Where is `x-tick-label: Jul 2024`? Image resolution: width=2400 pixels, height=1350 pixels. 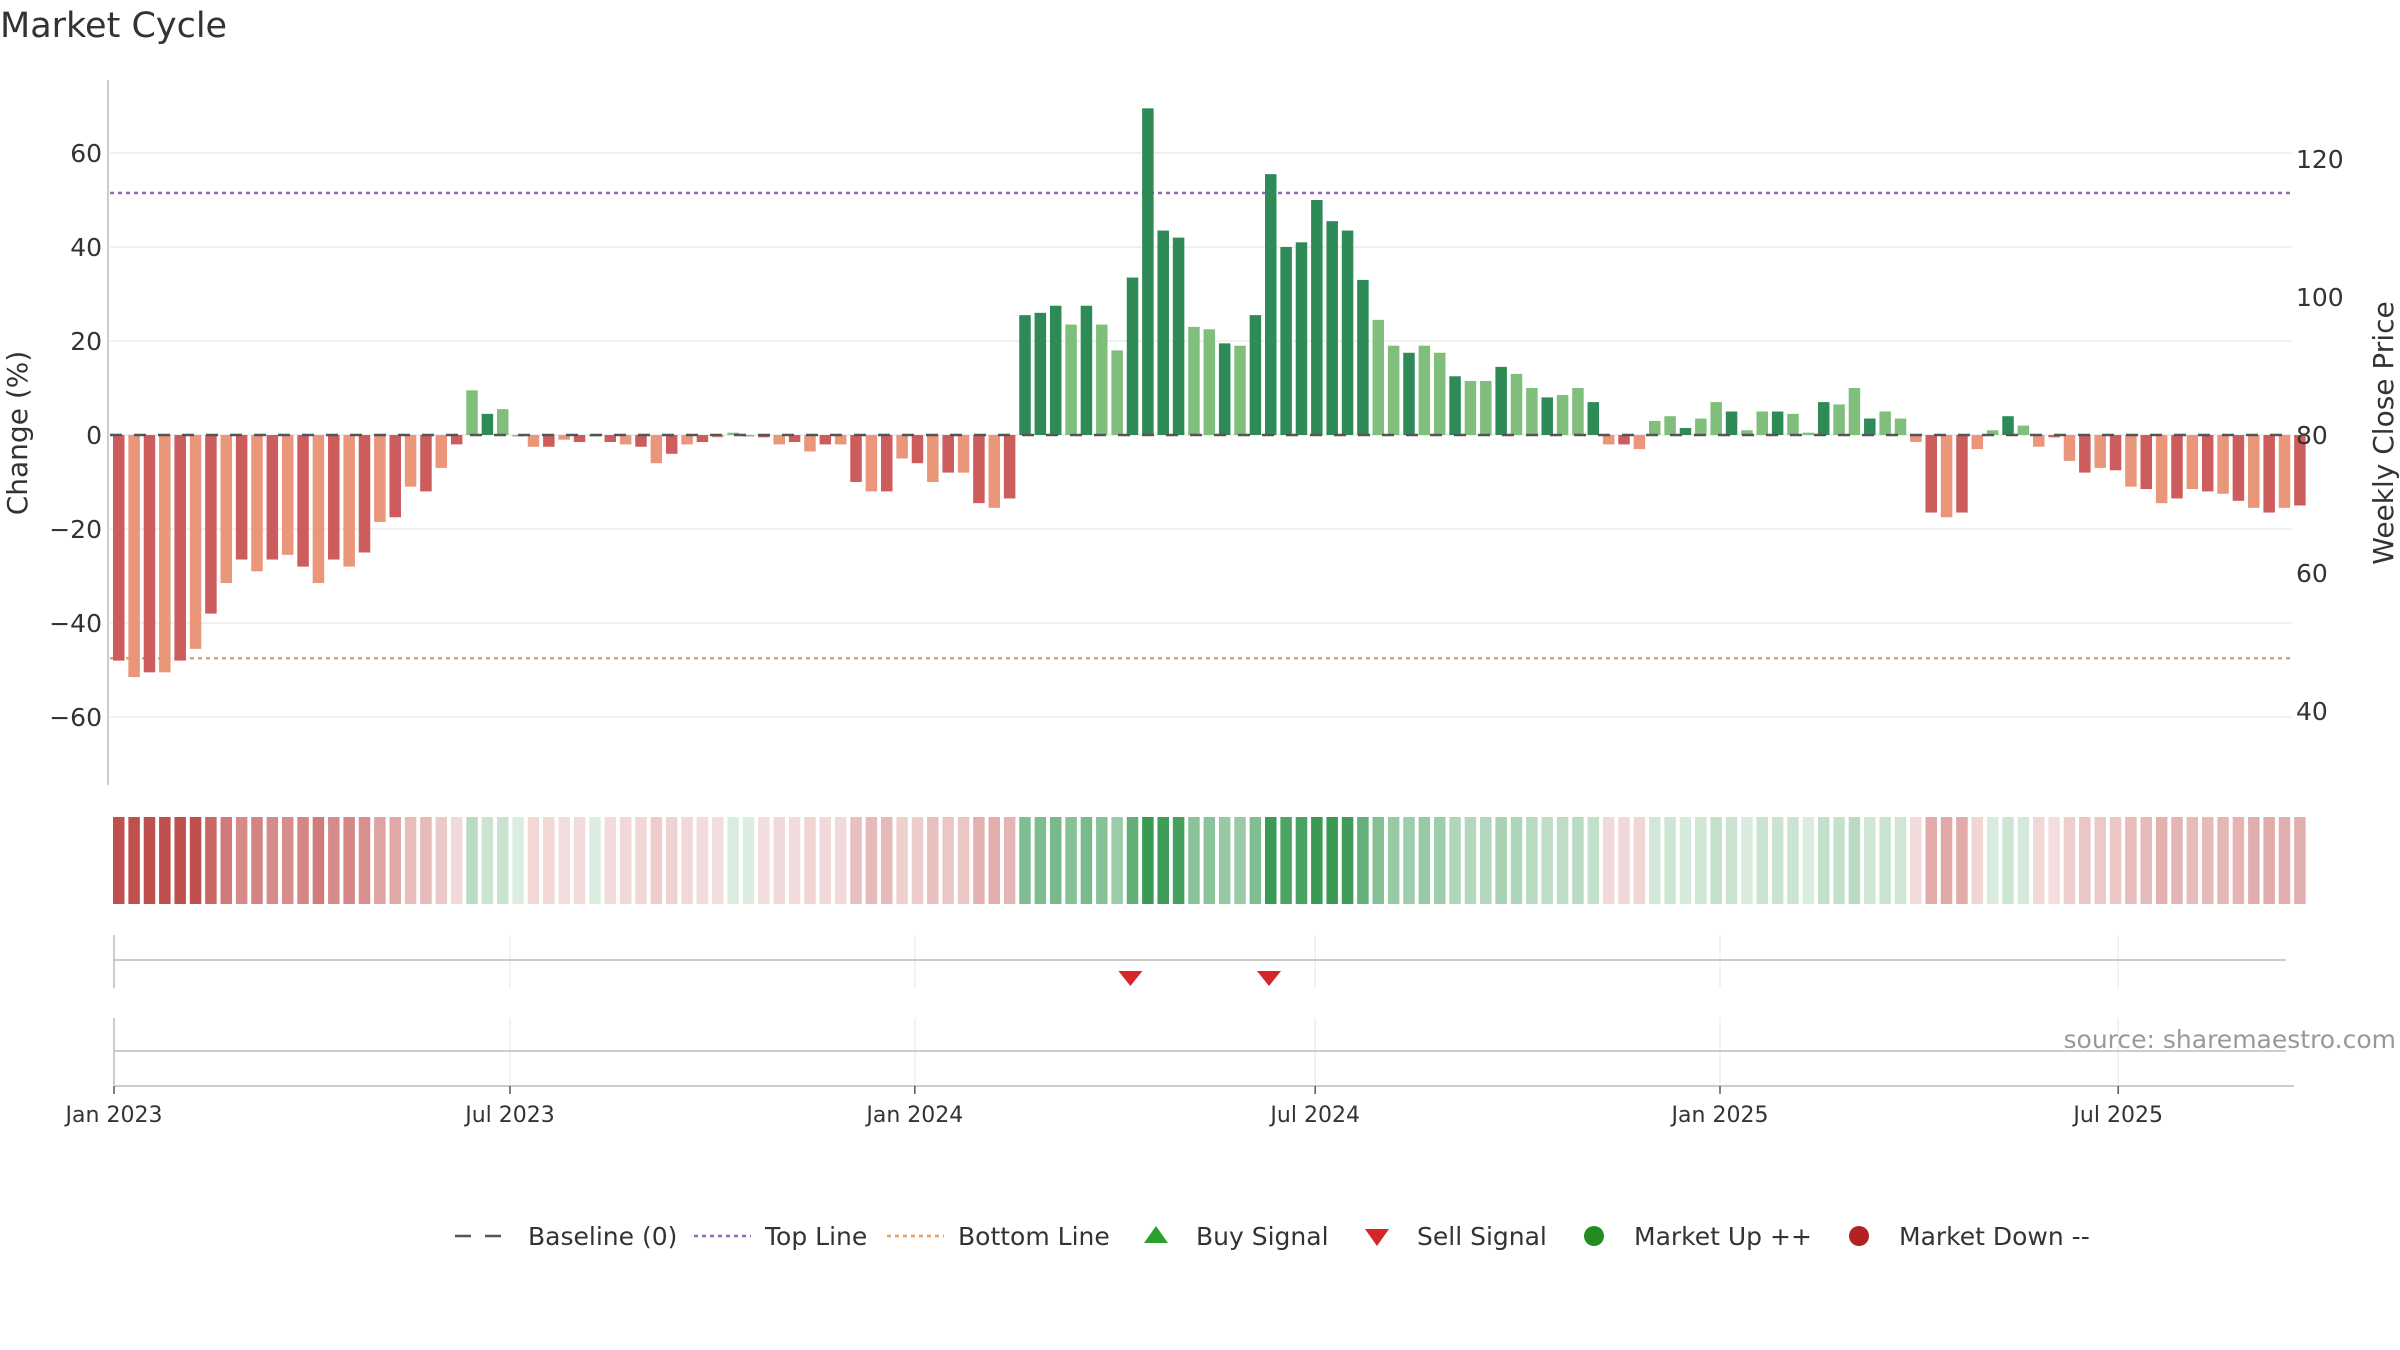
x-tick-label: Jul 2024 is located at coordinates (1314, 1115).